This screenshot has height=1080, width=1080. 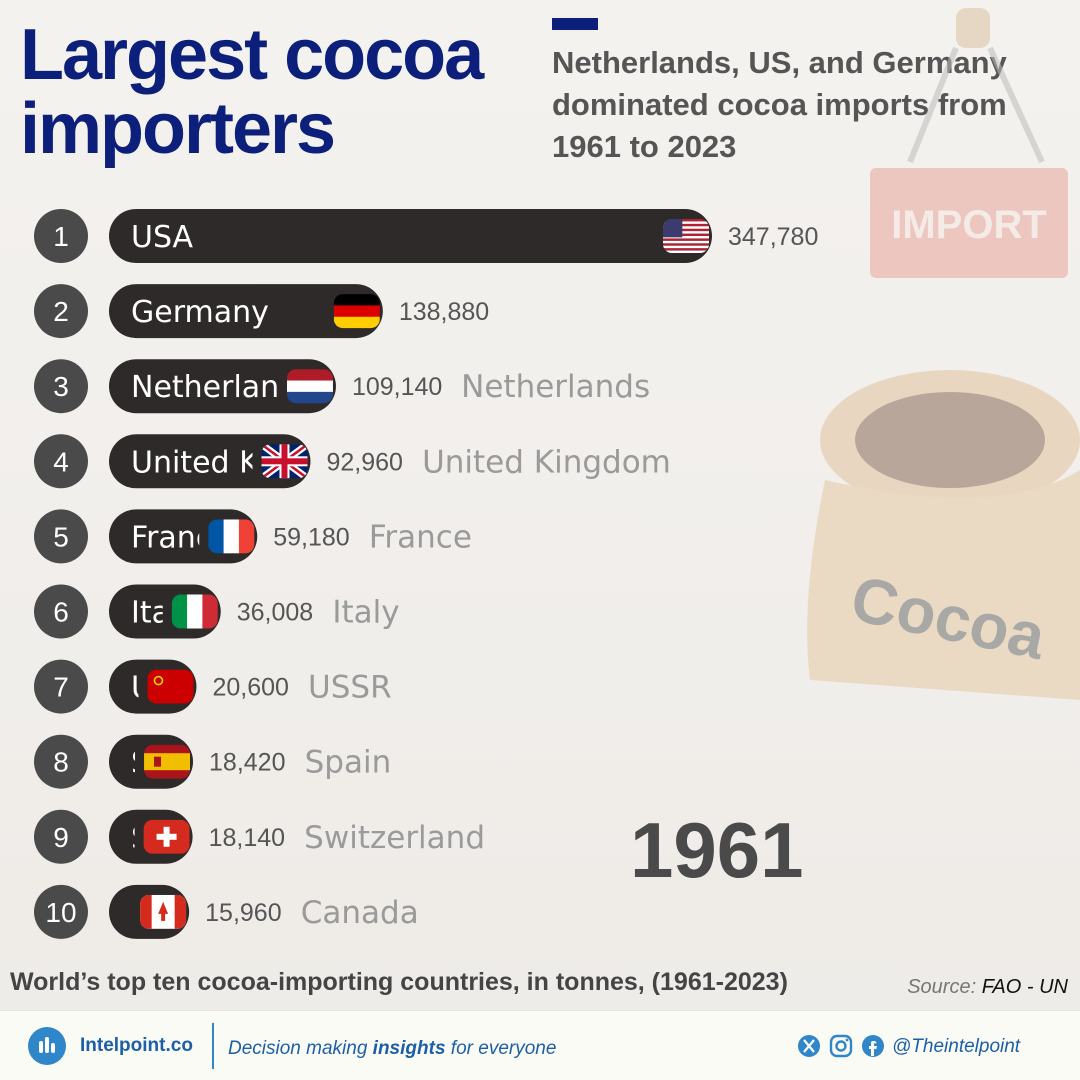 I want to click on intelpoint-logo-icon, so click(x=47, y=1046).